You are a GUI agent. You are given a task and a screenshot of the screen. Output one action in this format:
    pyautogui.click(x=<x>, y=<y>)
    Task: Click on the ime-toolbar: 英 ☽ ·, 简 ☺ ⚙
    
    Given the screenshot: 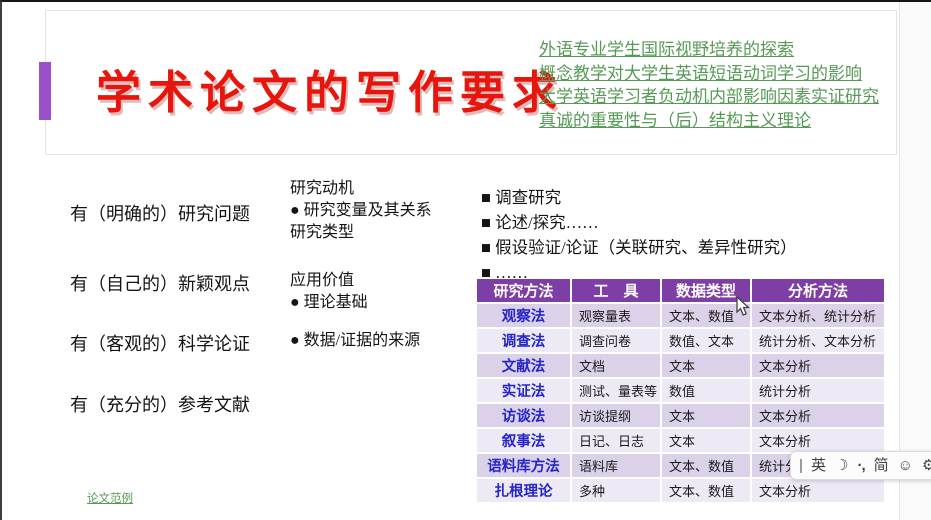 What is the action you would take?
    pyautogui.click(x=860, y=465)
    